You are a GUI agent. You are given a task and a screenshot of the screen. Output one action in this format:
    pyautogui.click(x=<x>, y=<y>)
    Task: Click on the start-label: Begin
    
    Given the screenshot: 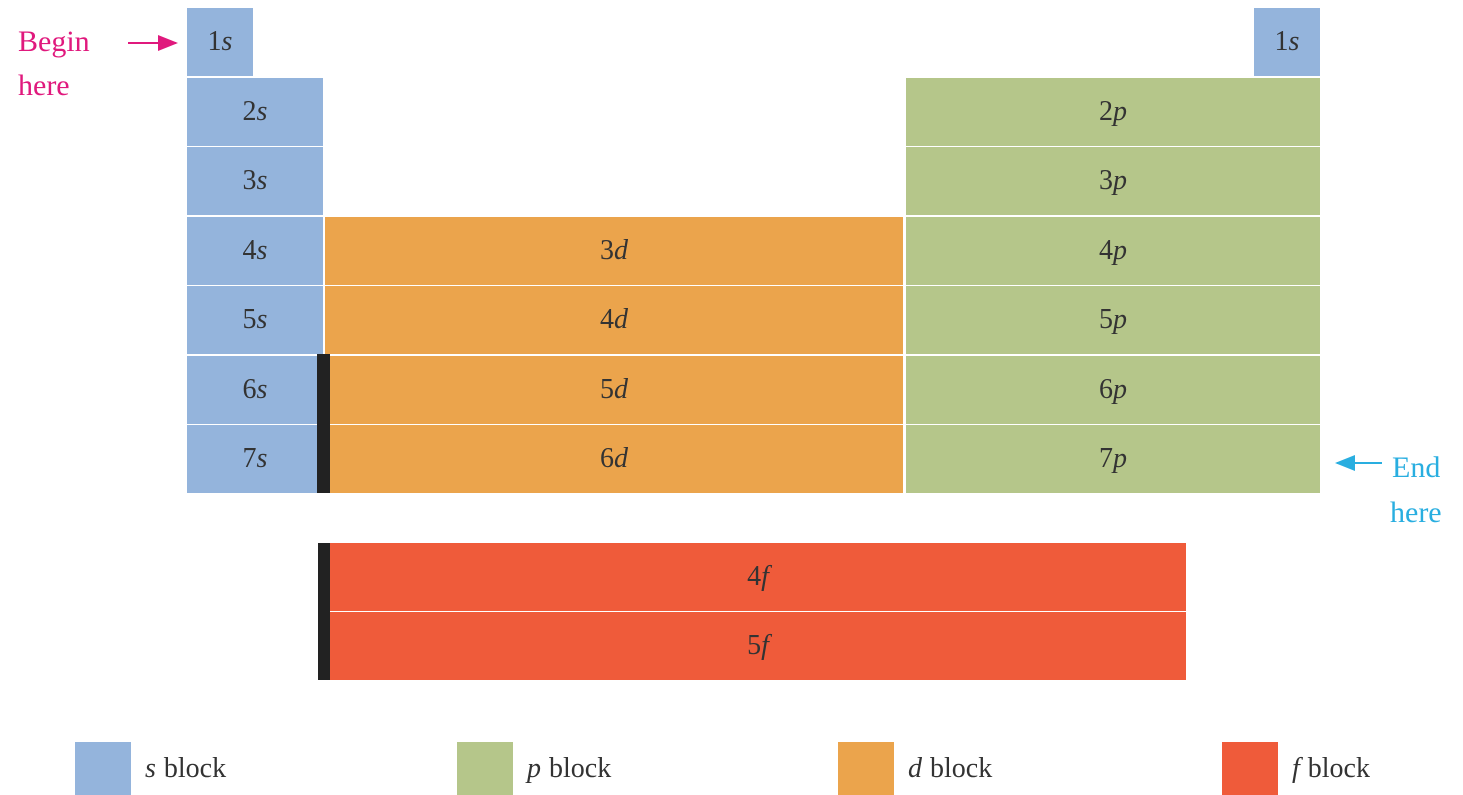 What is the action you would take?
    pyautogui.click(x=54, y=41)
    